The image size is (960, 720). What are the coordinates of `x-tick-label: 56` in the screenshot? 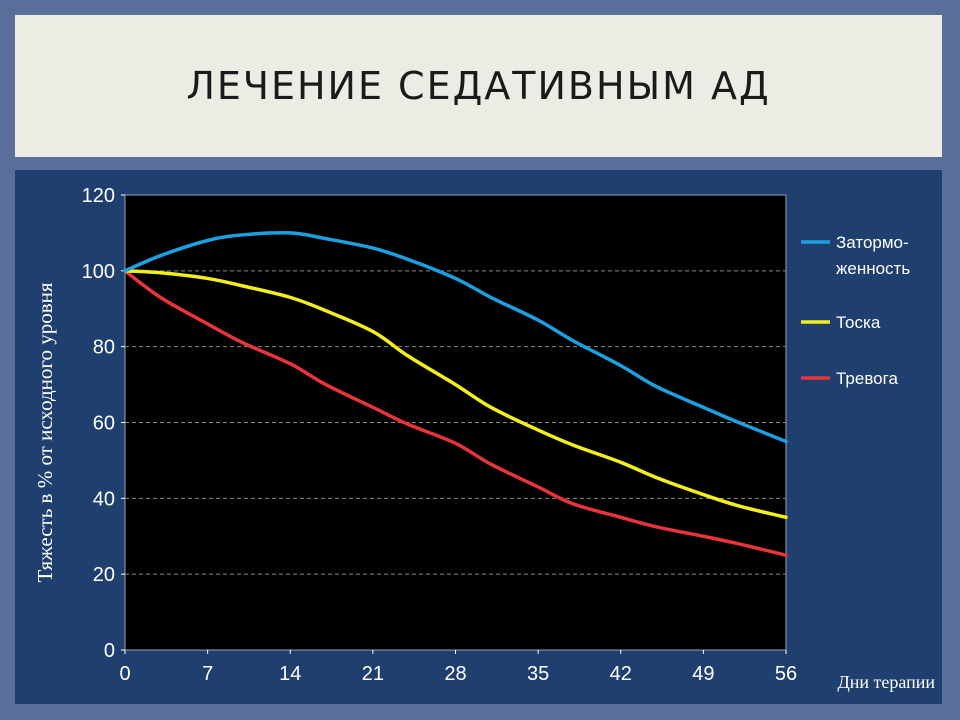 It's located at (786, 674).